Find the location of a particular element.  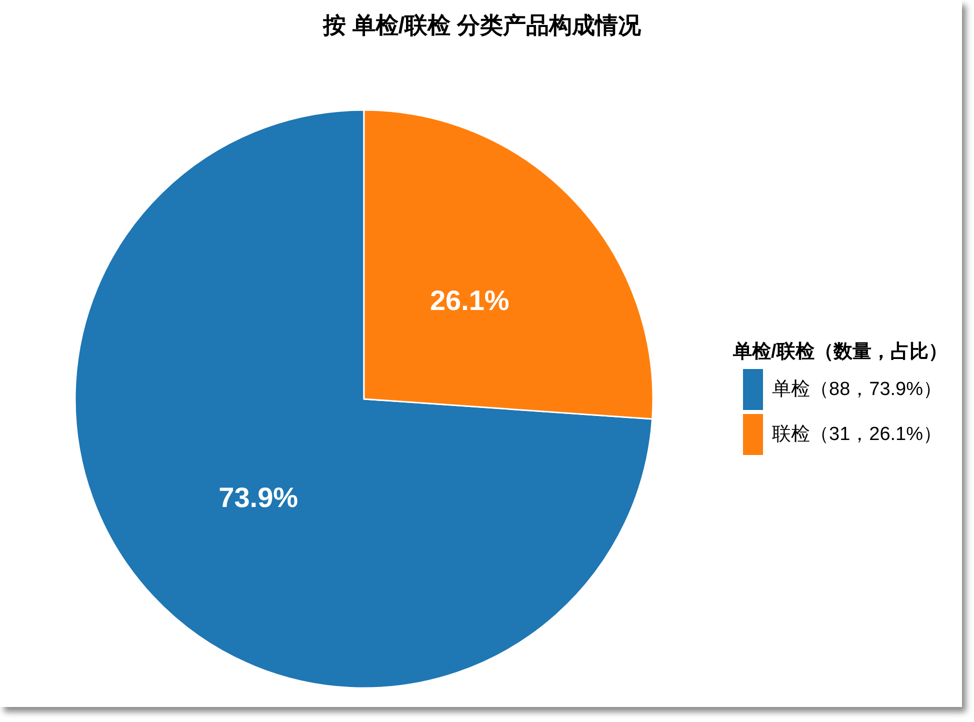

data-label: 26.1% is located at coordinates (470, 300).